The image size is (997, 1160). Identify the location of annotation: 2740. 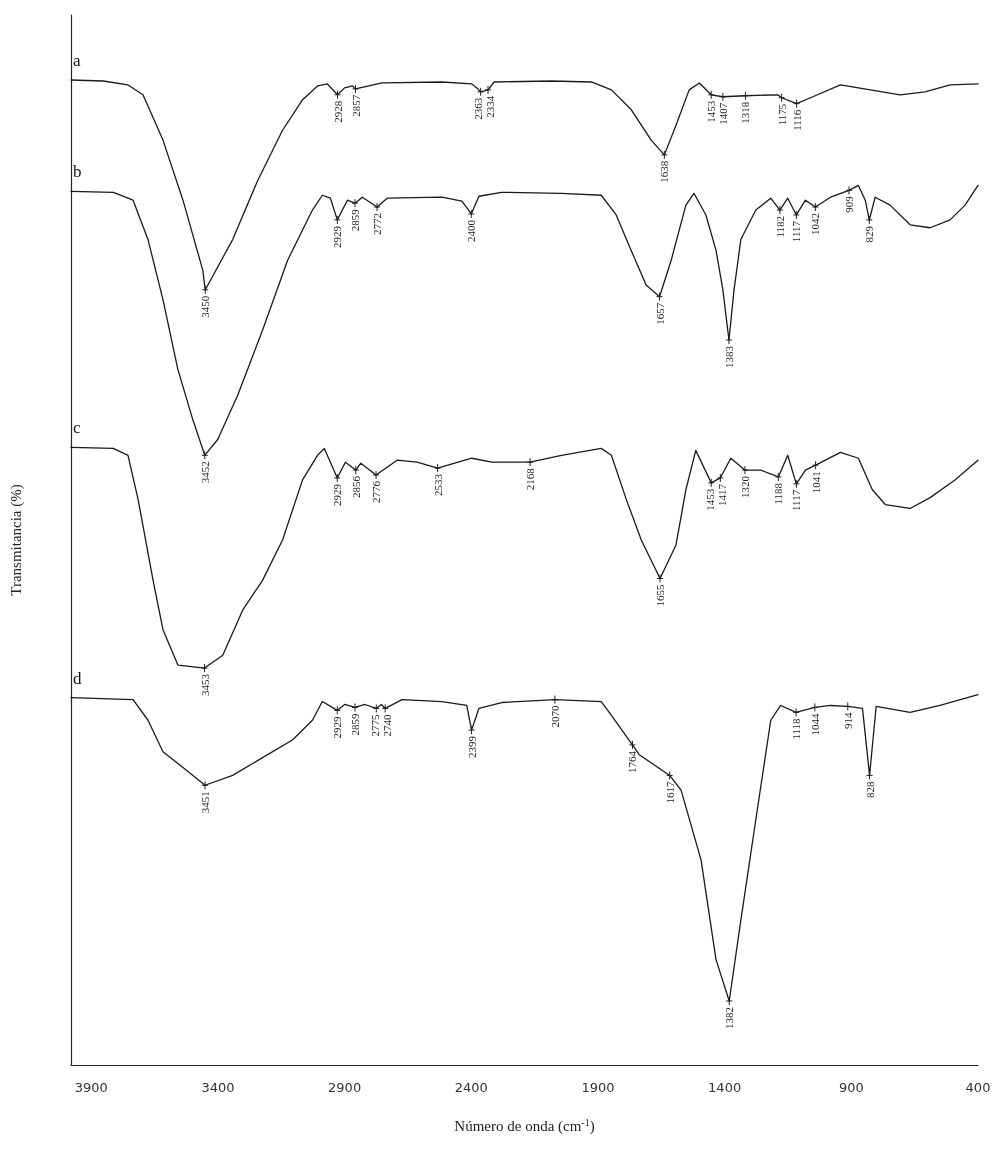
(386, 725).